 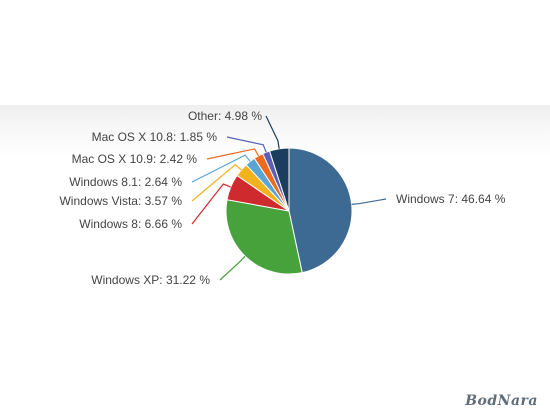 I want to click on watermark: BodNara, so click(x=501, y=401).